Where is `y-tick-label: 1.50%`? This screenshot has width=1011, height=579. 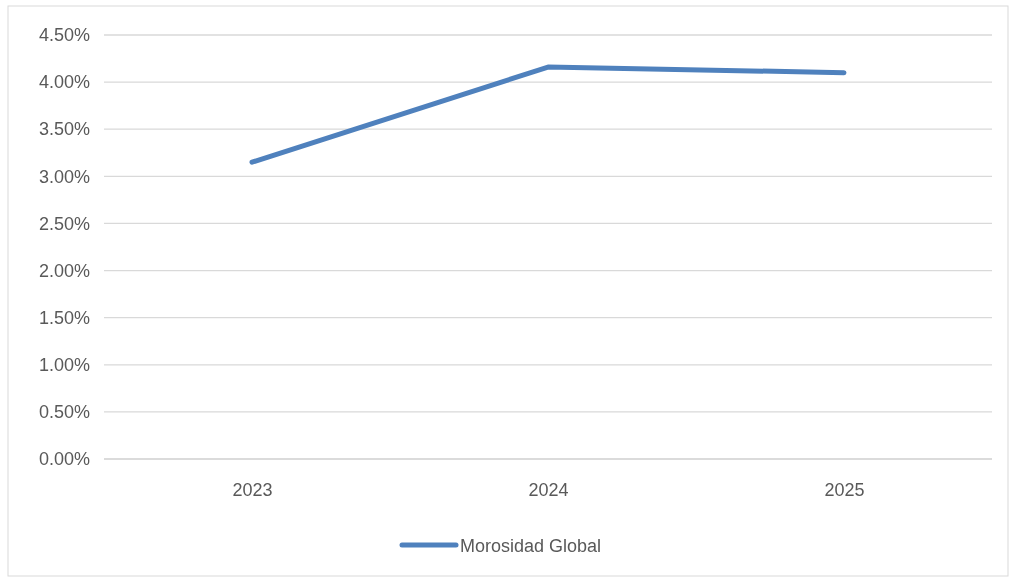 y-tick-label: 1.50% is located at coordinates (64, 317).